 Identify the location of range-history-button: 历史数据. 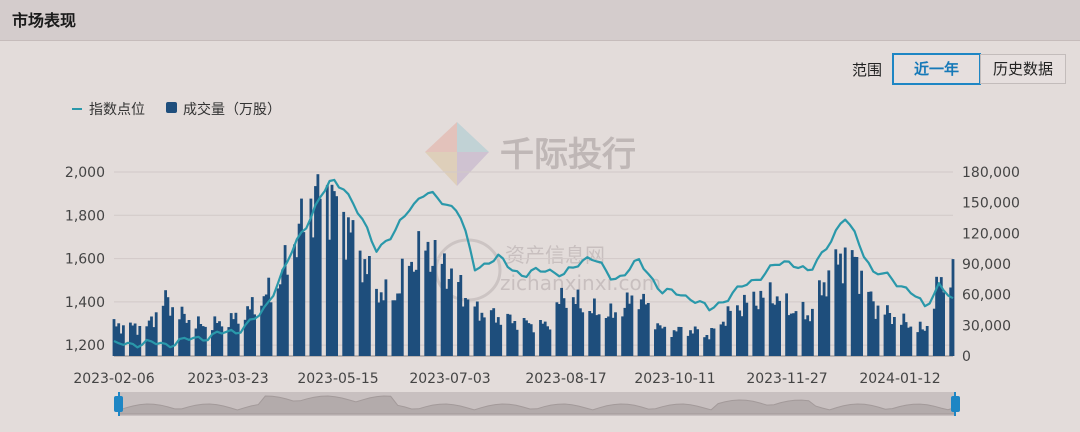
(1022, 69).